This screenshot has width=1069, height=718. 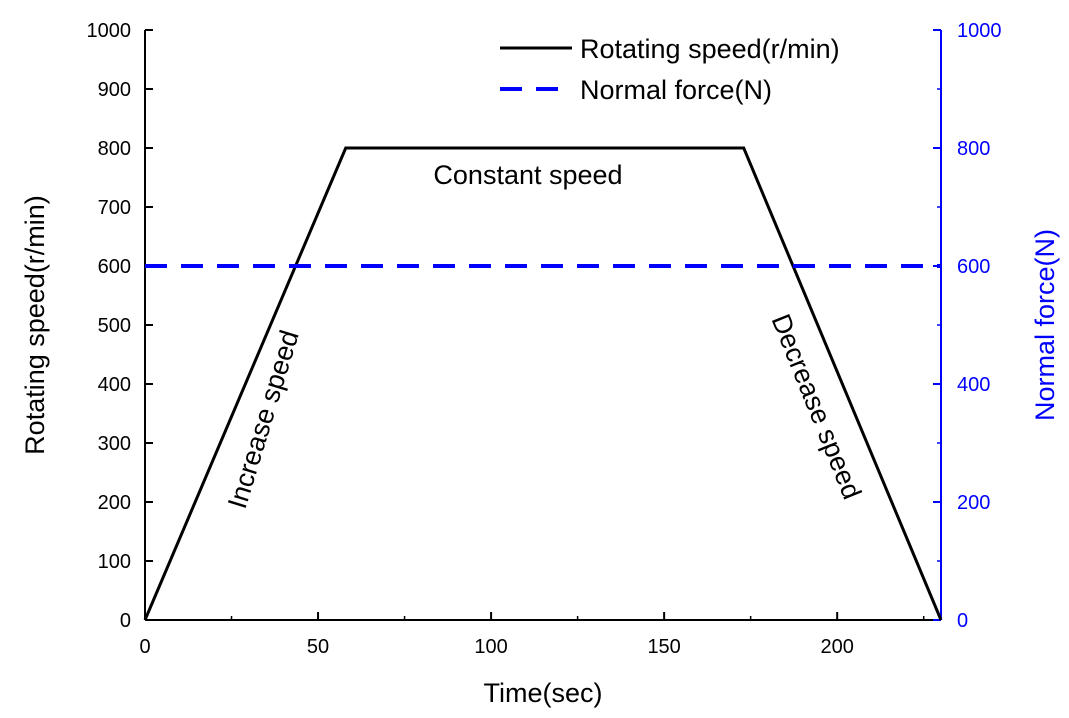 I want to click on y2-axis-title: Normal force(N), so click(x=1045, y=325).